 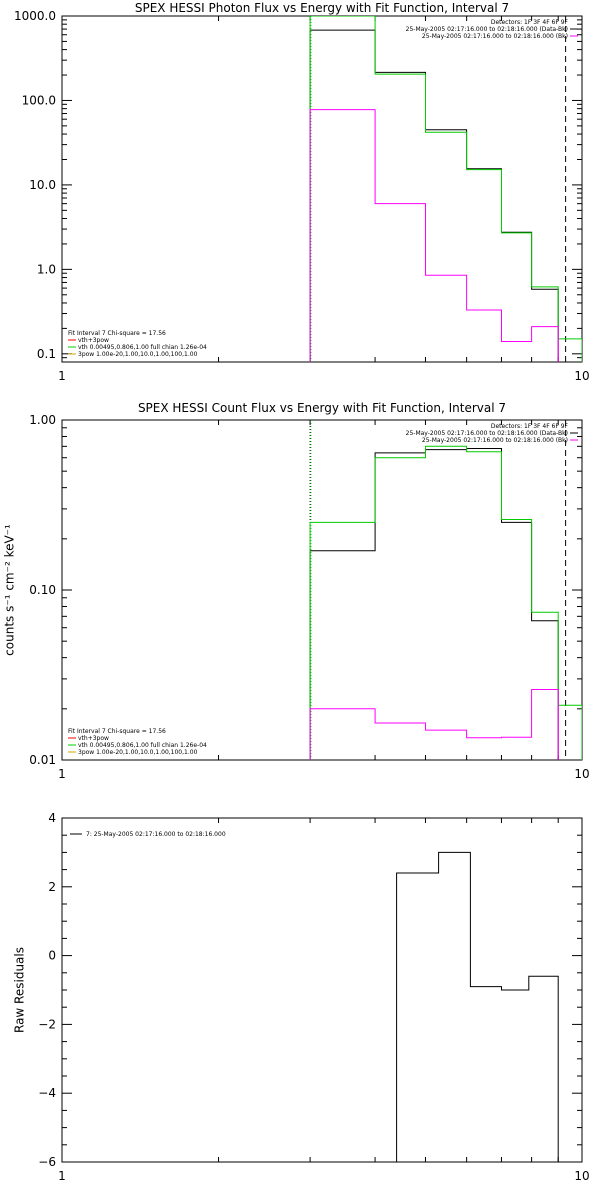 What do you see at coordinates (117, 731) in the screenshot?
I see `count-legend-bottomleft-entry: Fit Interval 7 Chi-square = 17.56` at bounding box center [117, 731].